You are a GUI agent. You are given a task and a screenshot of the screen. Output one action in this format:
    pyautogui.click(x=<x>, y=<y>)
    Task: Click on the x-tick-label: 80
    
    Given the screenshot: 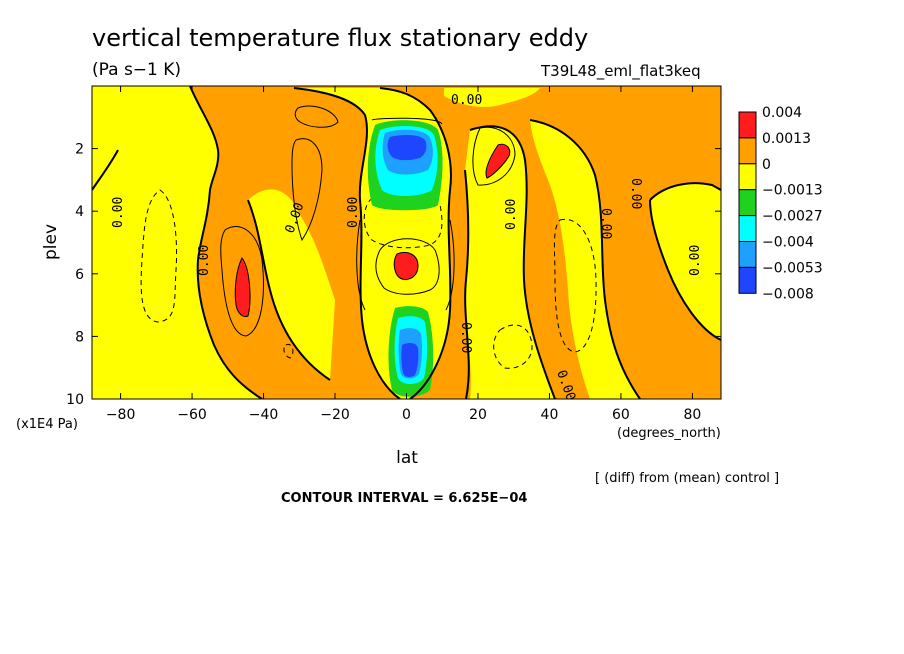 What is the action you would take?
    pyautogui.click(x=692, y=415)
    